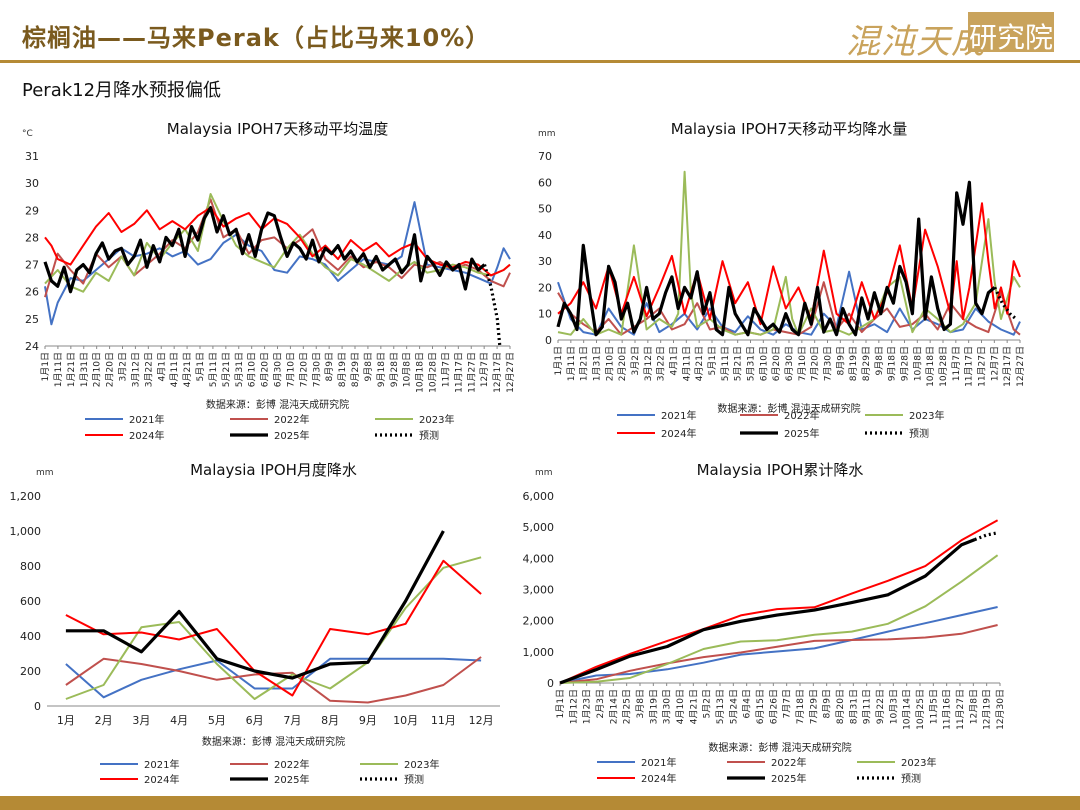 Image resolution: width=1080 pixels, height=810 pixels. I want to click on x-tick-label: 1月1日, so click(45, 366).